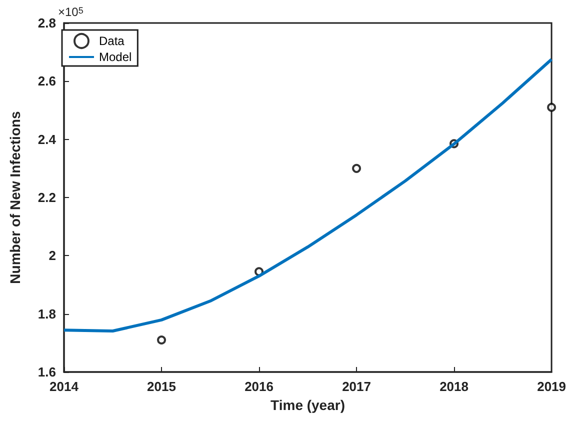 The width and height of the screenshot is (569, 423). I want to click on y-tick-label: 2.2, so click(47, 197).